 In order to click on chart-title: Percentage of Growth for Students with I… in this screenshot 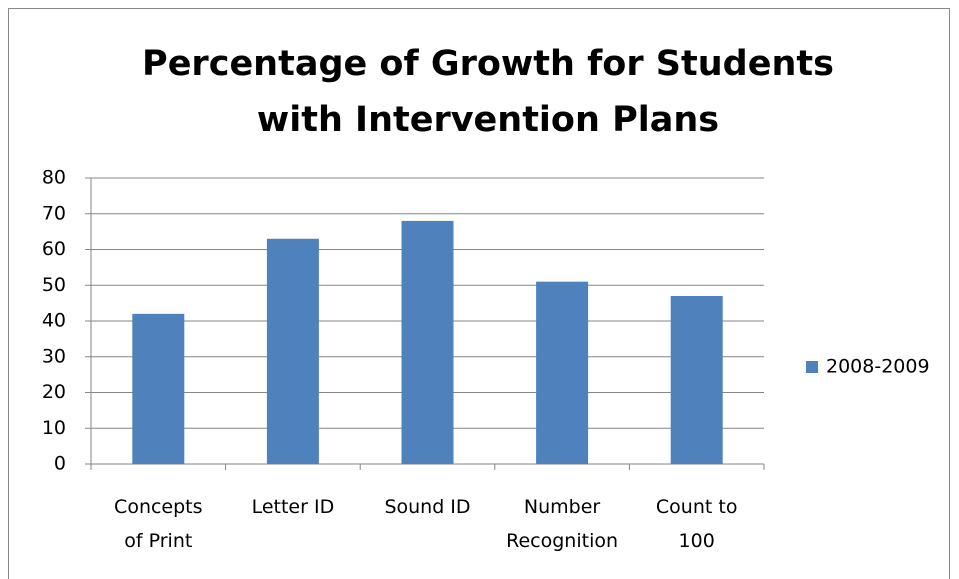, I will do `click(488, 92)`.